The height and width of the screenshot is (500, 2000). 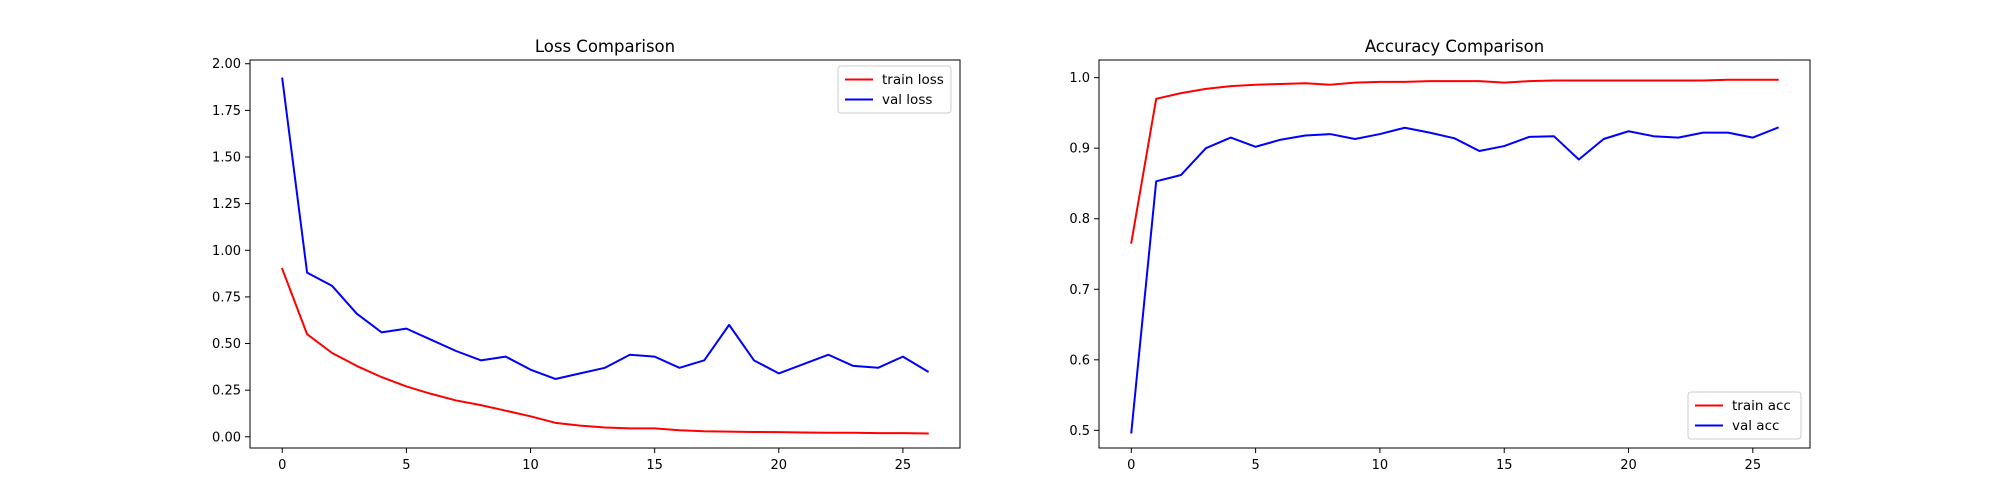 What do you see at coordinates (907, 100) in the screenshot?
I see `legend-label-val-loss: val loss` at bounding box center [907, 100].